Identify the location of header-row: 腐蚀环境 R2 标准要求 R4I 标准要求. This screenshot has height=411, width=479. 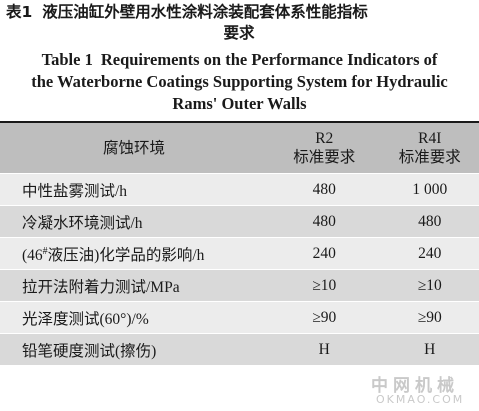
(239, 148).